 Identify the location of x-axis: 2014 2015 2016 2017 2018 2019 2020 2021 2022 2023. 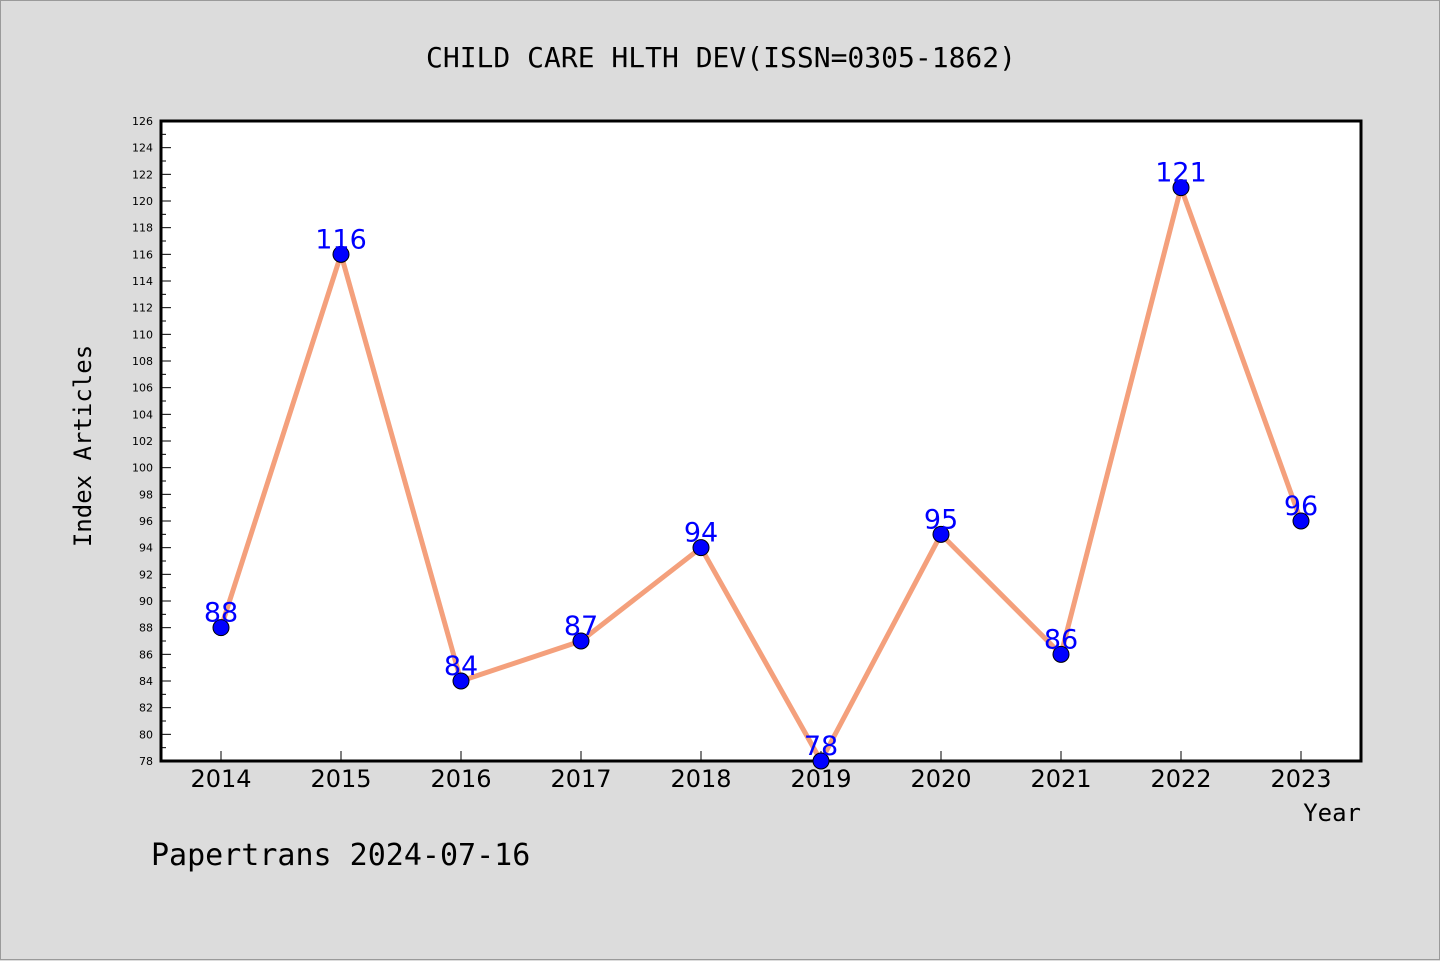
(761, 772).